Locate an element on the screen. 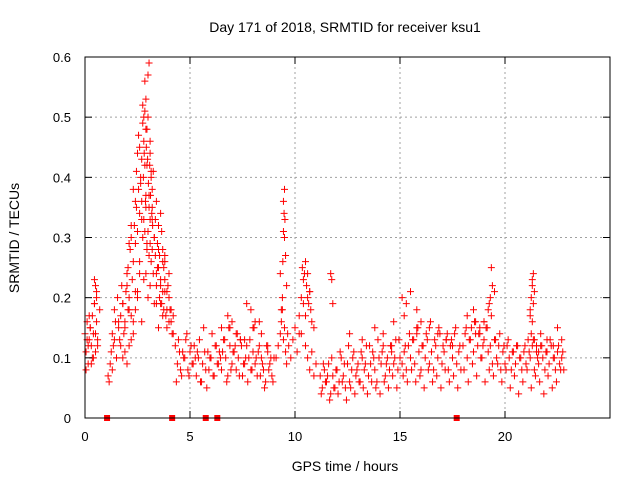 This screenshot has height=480, width=640. y-tick-label: 0.2 is located at coordinates (62, 298).